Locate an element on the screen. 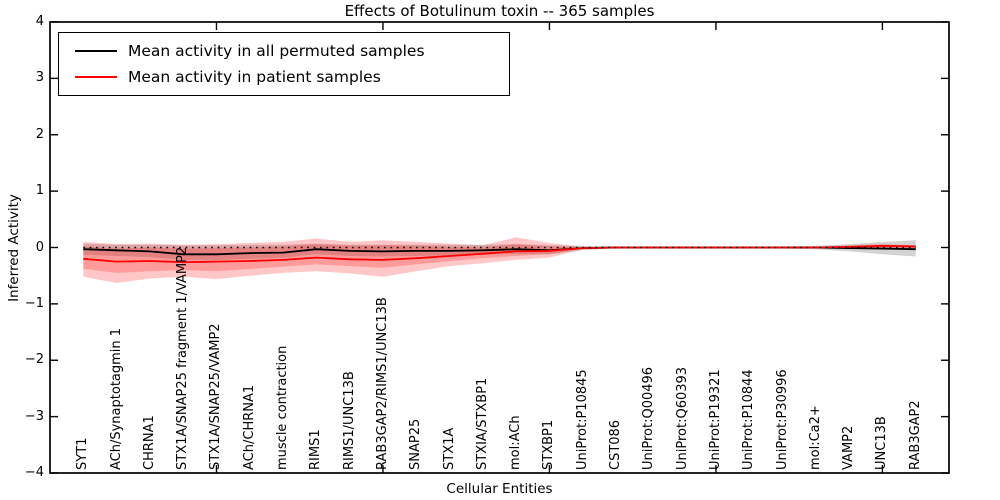 The width and height of the screenshot is (1000, 500). x-tick-label: muscle contraction is located at coordinates (283, 407).